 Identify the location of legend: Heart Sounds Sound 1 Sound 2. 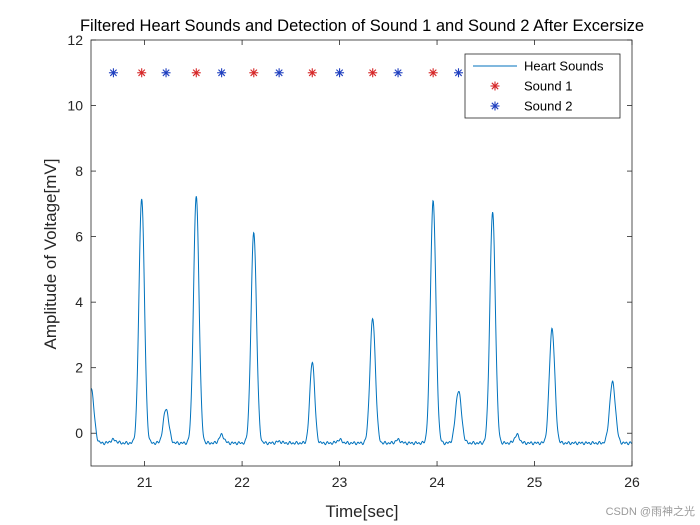
(542, 86).